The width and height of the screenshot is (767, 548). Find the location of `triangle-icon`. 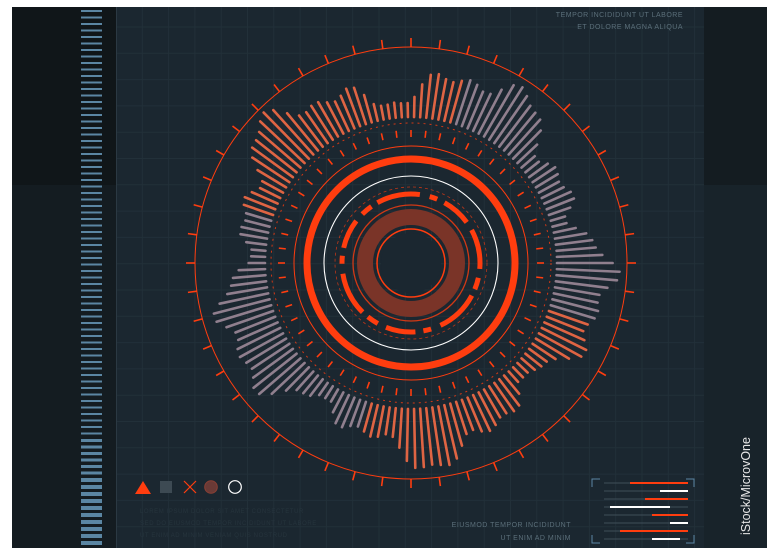

triangle-icon is located at coordinates (143, 487).